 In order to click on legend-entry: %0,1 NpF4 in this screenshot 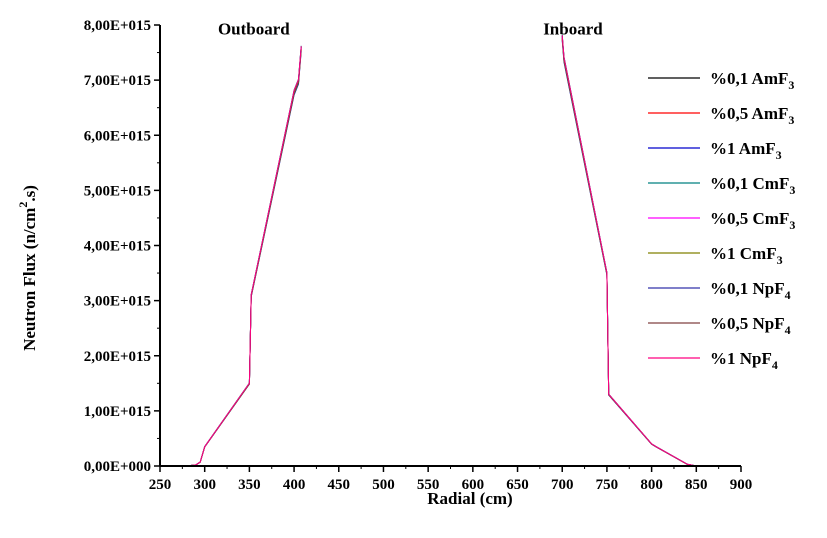, I will do `click(750, 290)`.